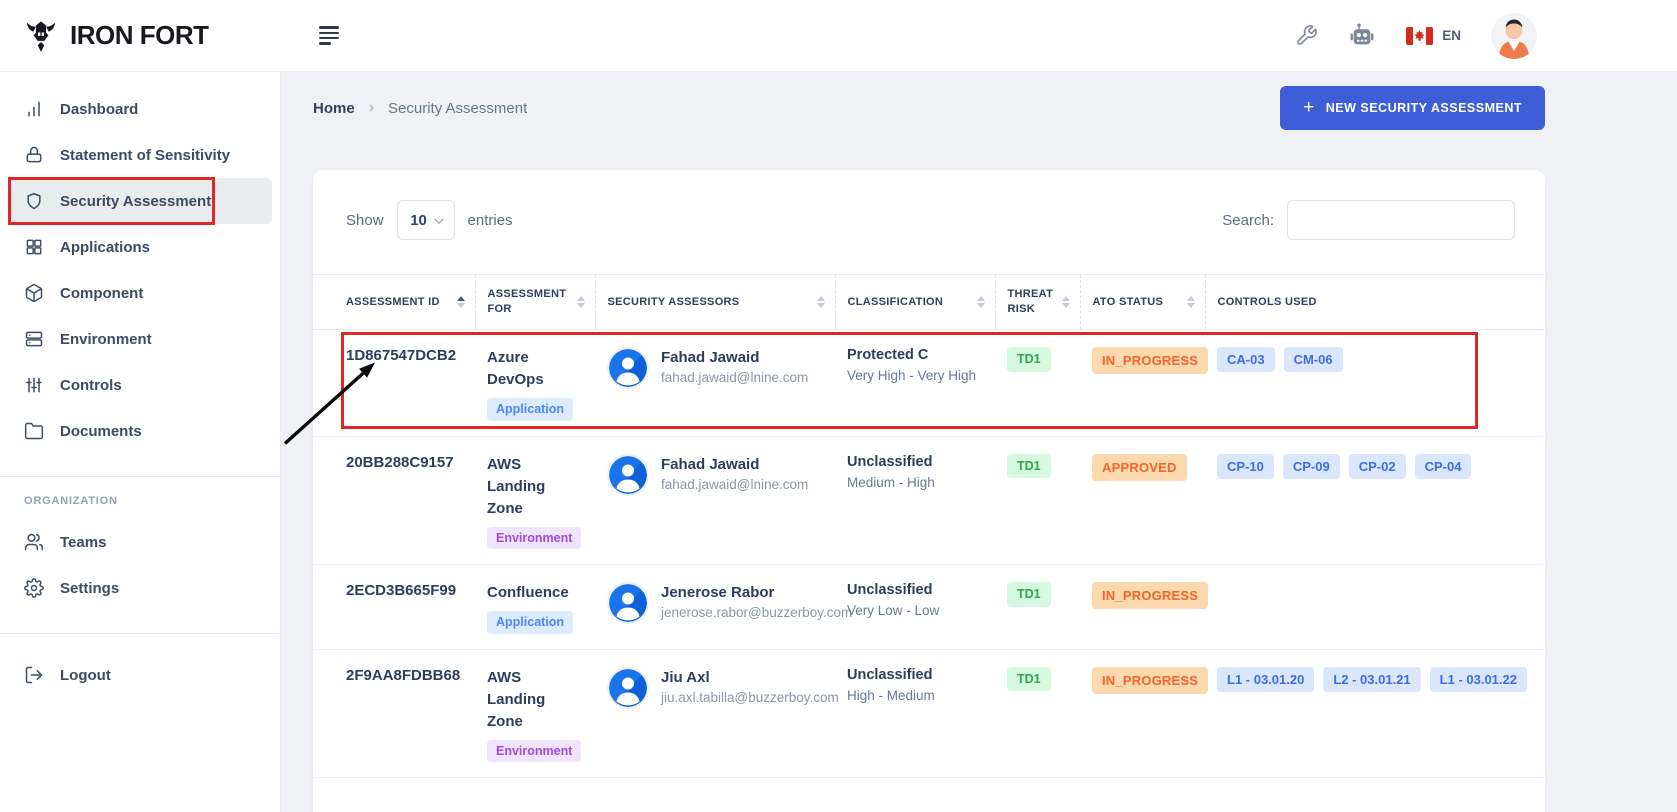 This screenshot has width=1677, height=812. What do you see at coordinates (34, 542) in the screenshot?
I see `users-icon` at bounding box center [34, 542].